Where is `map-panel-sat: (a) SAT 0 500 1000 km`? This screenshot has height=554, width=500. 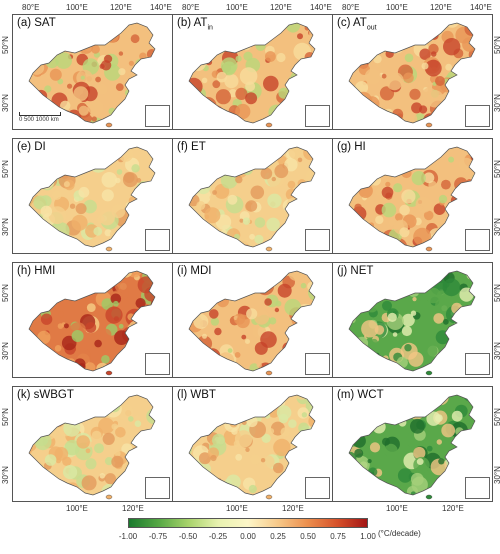
map-panel-sat: (a) SAT 0 500 1000 km is located at coordinates (92, 72).